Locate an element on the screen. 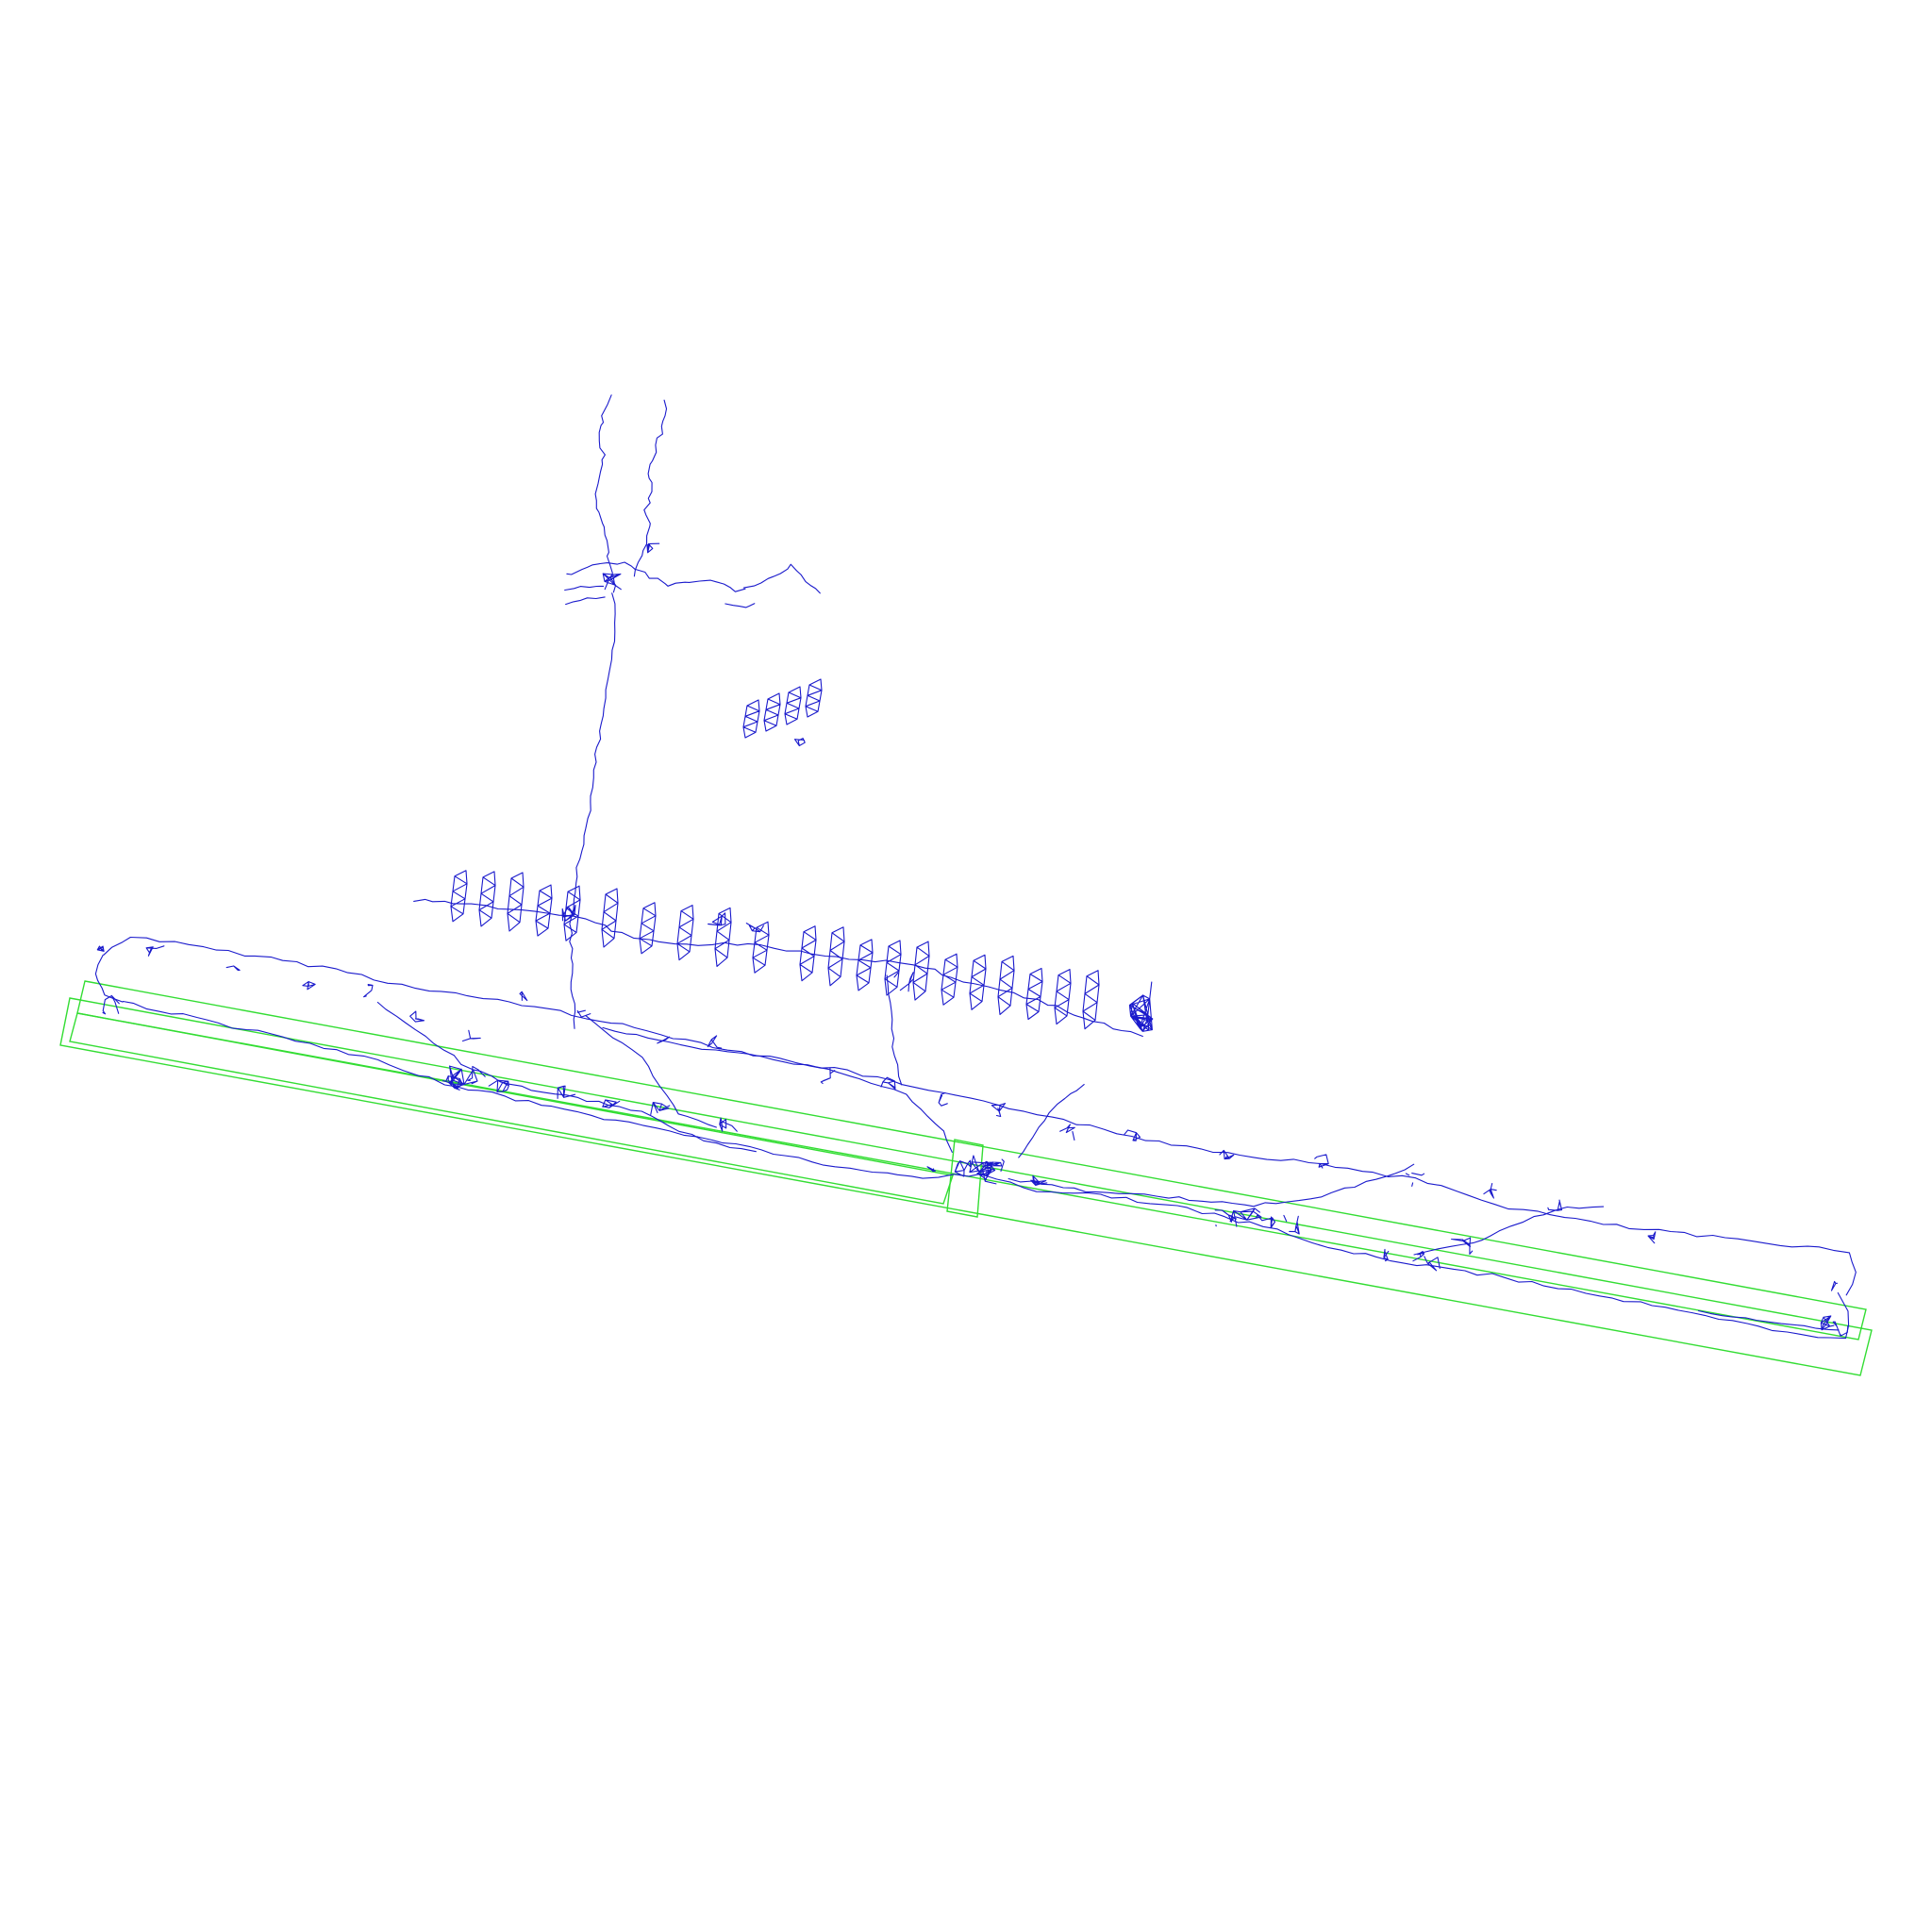 This screenshot has height=1932, width=1932. top-junction-cluster is located at coordinates (612, 582).